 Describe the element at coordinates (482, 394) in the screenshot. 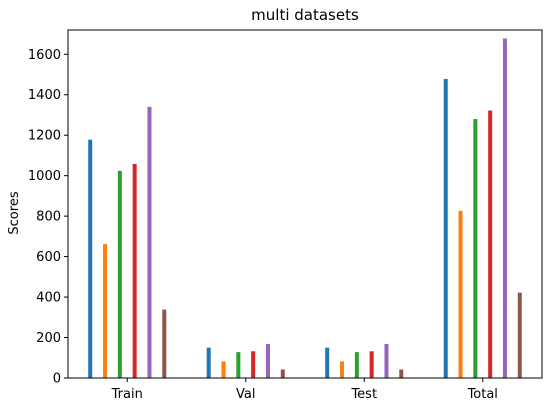

I see `x-tick-label: Total` at that location.